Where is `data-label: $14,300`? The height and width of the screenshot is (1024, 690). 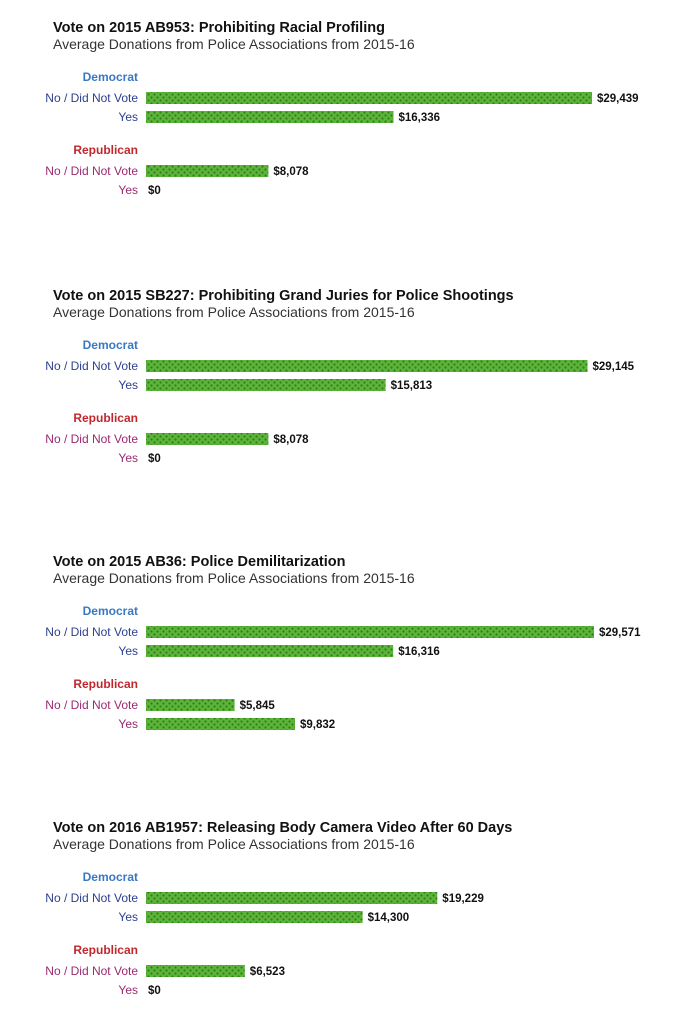 data-label: $14,300 is located at coordinates (389, 918).